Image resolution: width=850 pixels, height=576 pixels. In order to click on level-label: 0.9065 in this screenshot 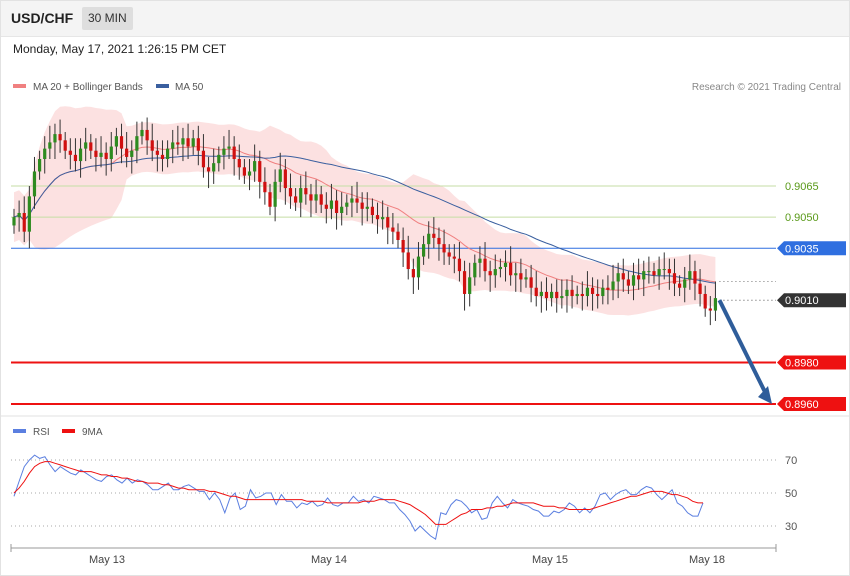, I will do `click(802, 187)`.